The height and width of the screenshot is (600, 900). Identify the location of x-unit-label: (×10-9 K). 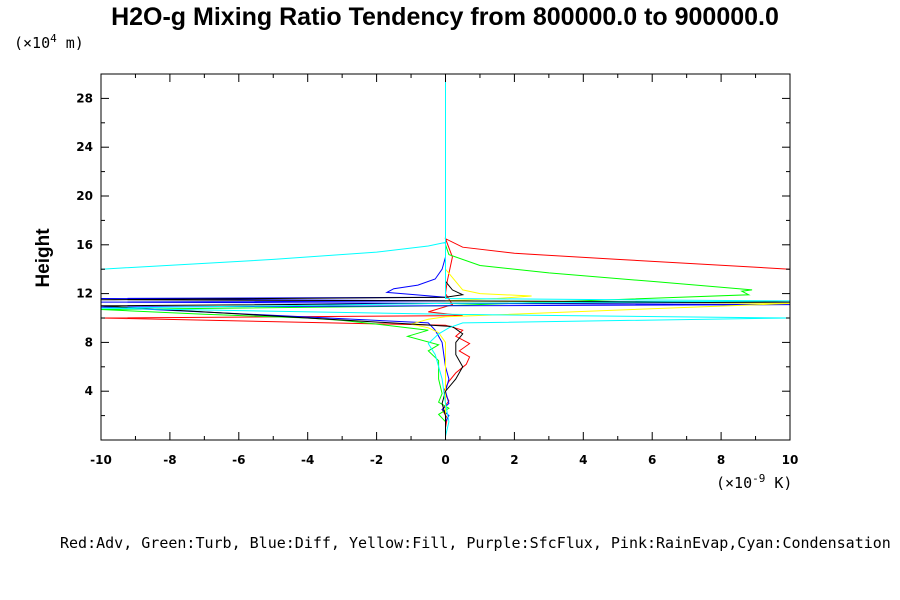
(754, 482).